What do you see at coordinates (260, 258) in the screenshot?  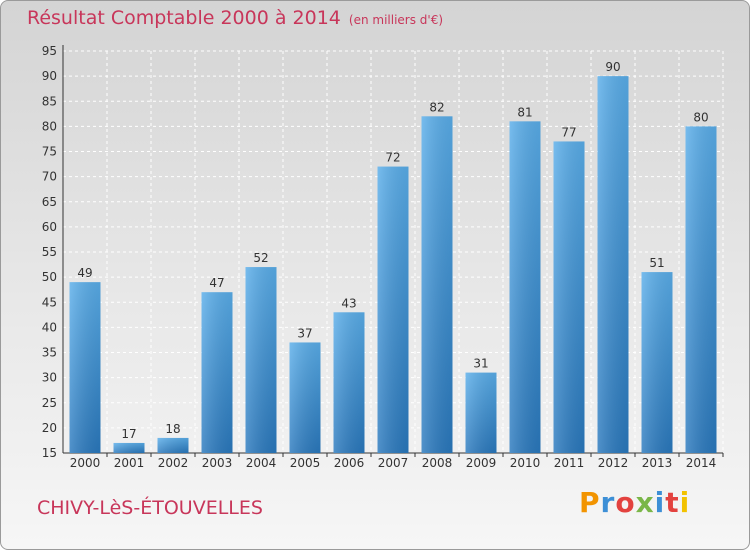 I see `data-label: 52` at bounding box center [260, 258].